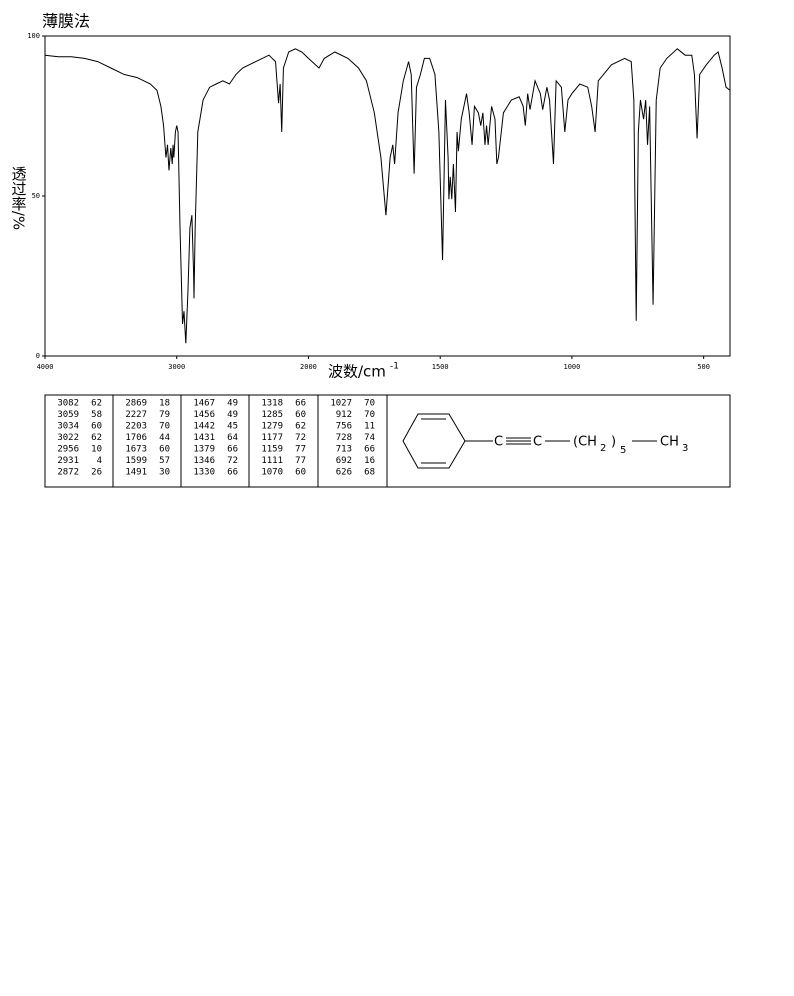 This screenshot has height=996, width=794. I want to click on peak-transmittance: 68, so click(369, 473).